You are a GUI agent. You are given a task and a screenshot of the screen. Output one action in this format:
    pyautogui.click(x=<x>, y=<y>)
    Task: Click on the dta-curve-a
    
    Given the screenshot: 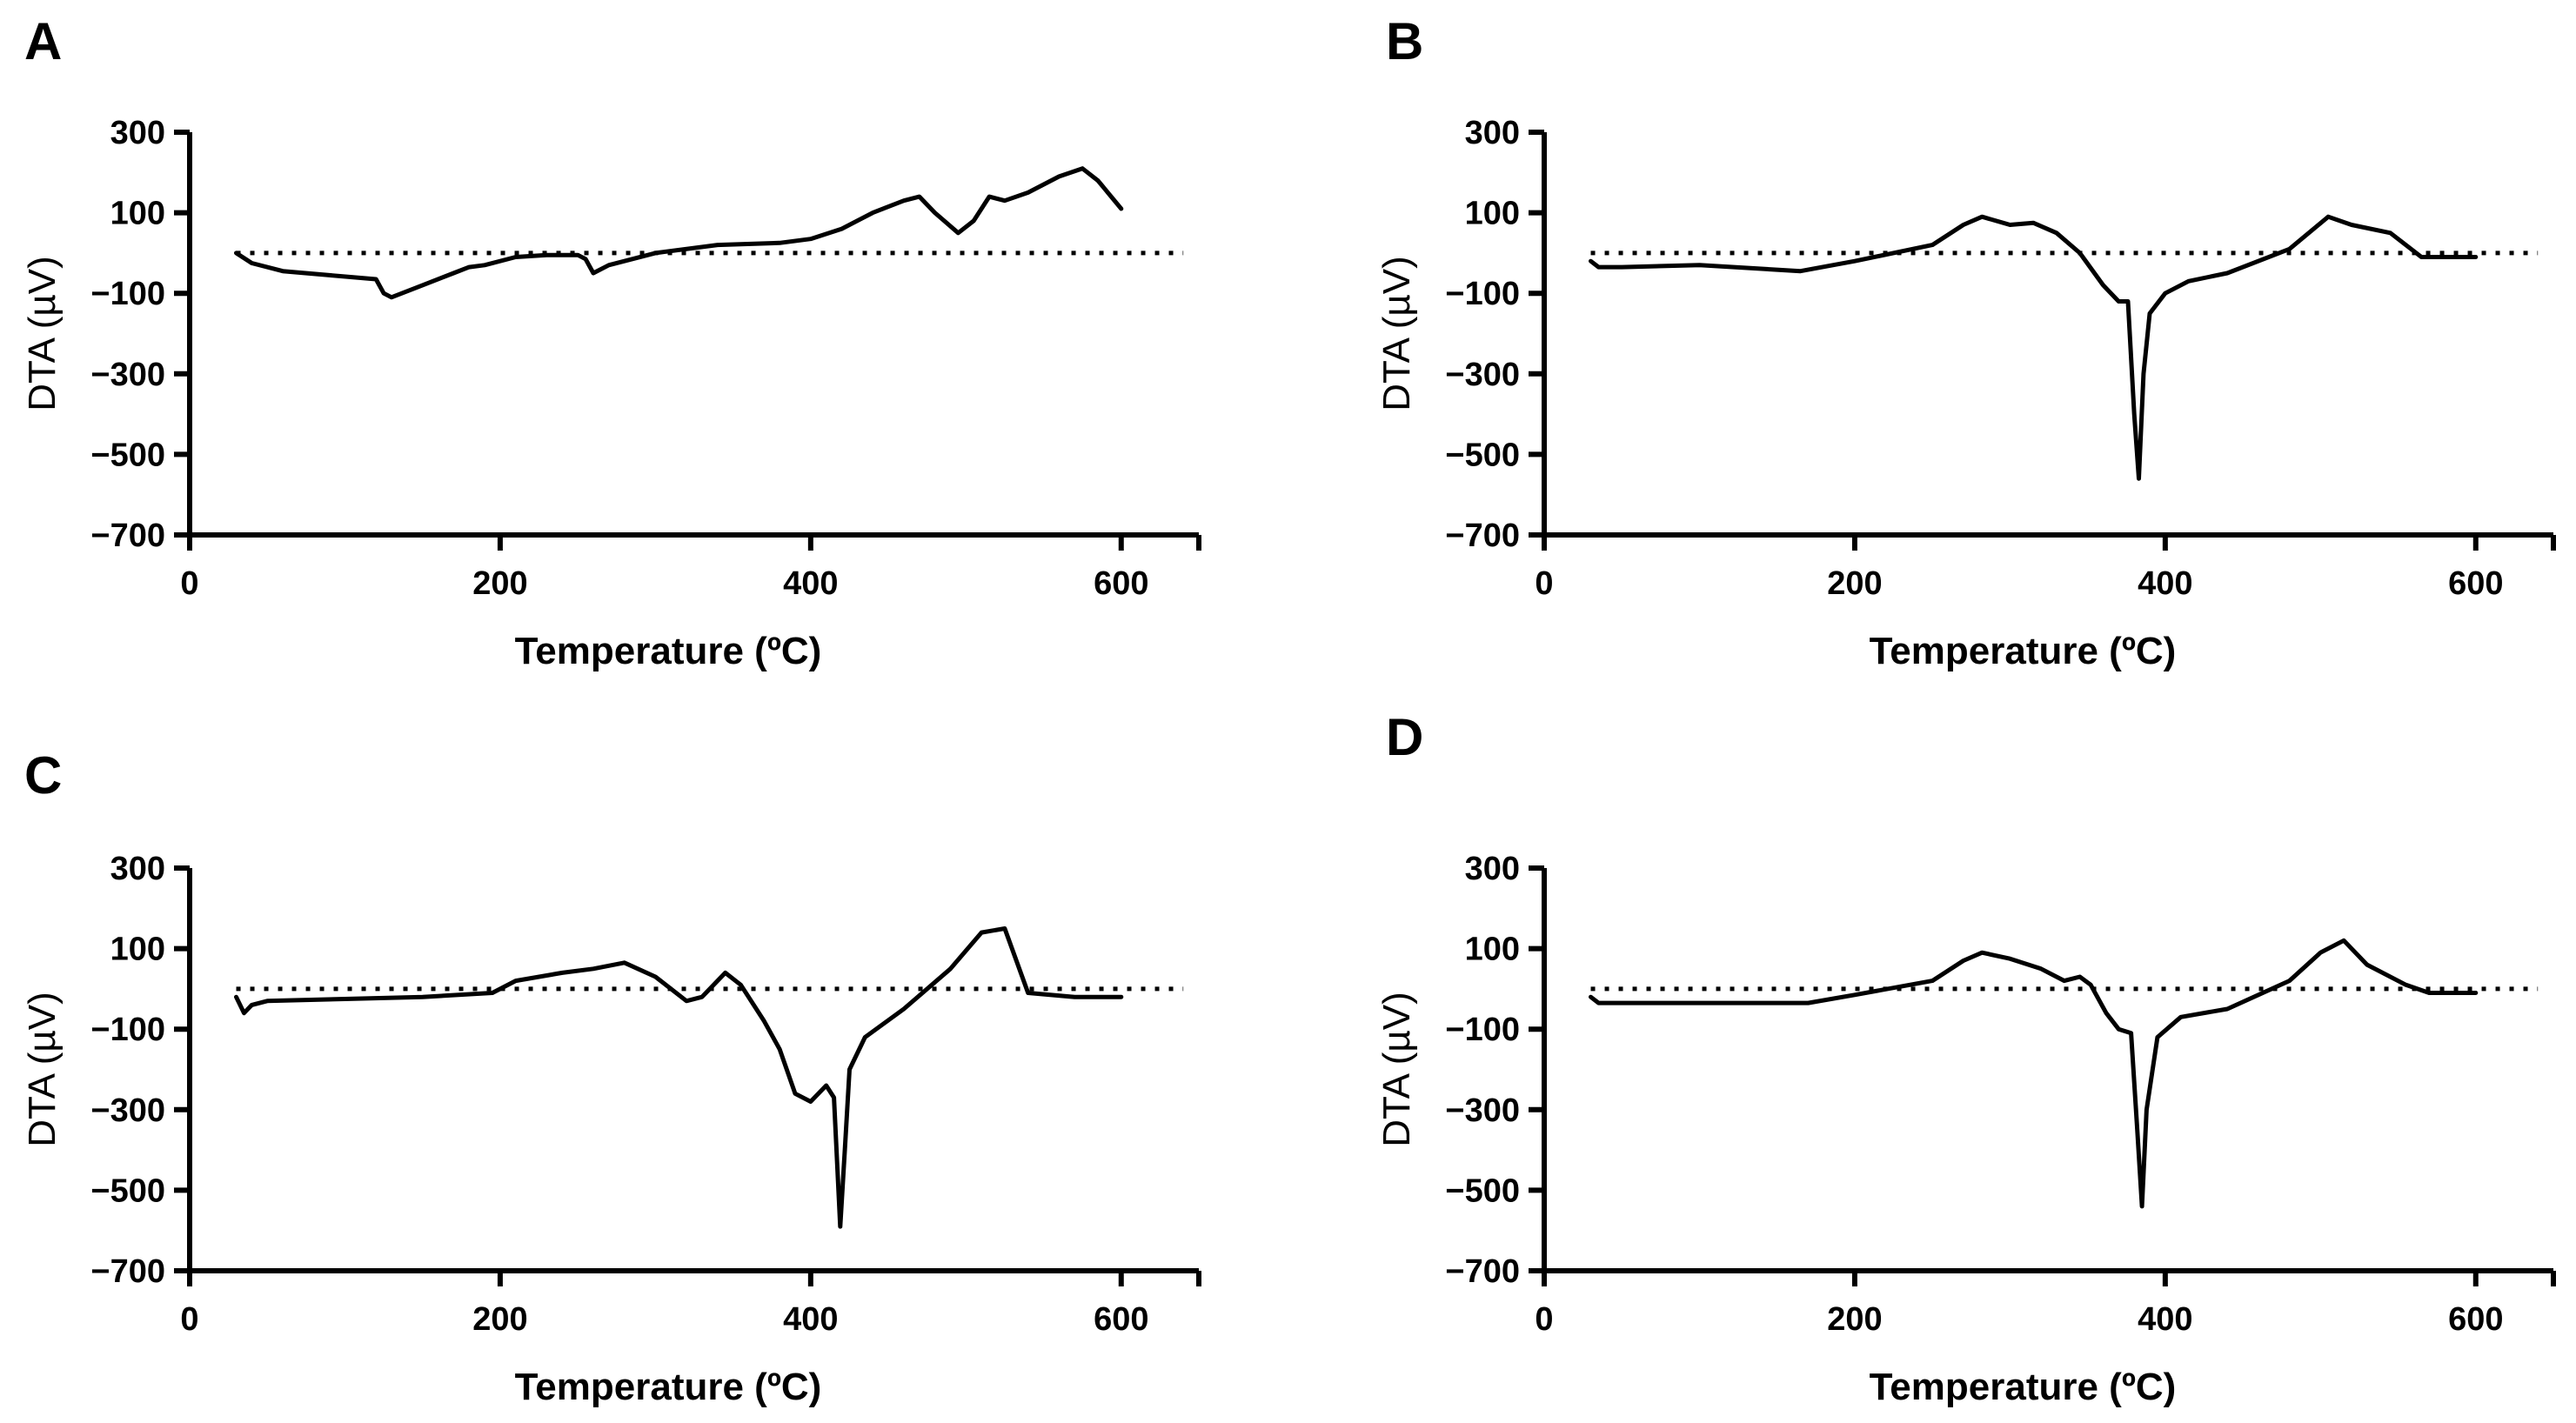 What is the action you would take?
    pyautogui.click(x=679, y=233)
    